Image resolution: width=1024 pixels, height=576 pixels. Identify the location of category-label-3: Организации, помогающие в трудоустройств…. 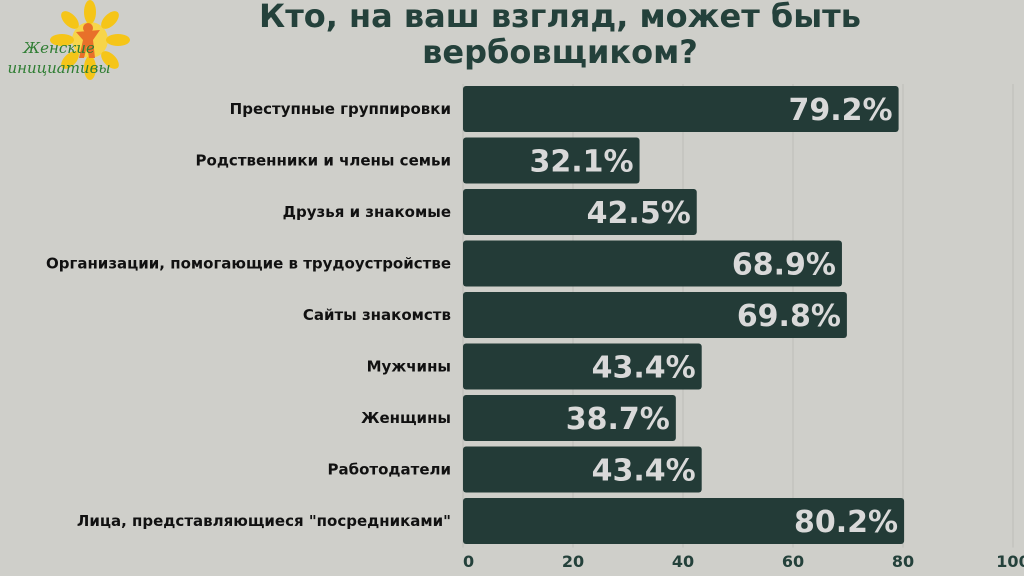
(248, 264).